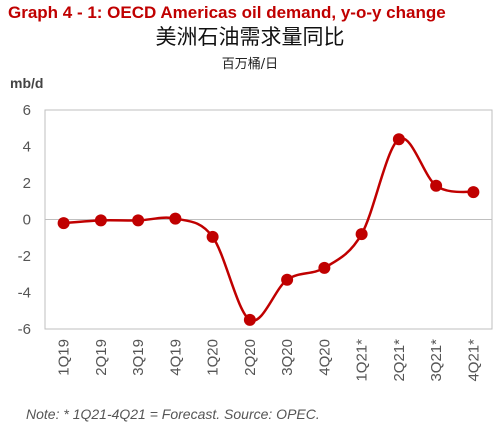 The width and height of the screenshot is (500, 442). Describe the element at coordinates (250, 37) in the screenshot. I see `chart-subtitle-cn: 美洲石油需求量同比` at that location.